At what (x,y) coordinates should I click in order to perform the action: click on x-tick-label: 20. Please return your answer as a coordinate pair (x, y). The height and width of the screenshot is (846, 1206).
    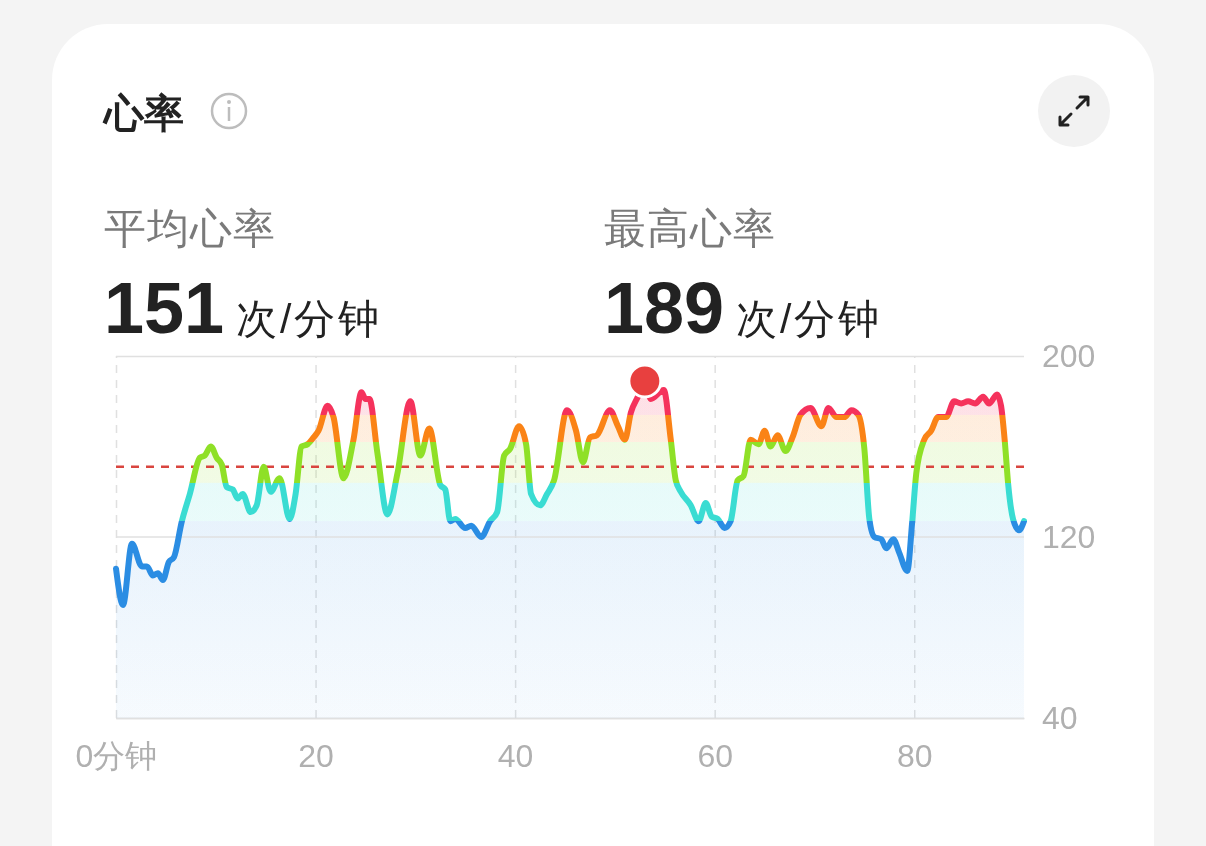
    Looking at the image, I should click on (316, 755).